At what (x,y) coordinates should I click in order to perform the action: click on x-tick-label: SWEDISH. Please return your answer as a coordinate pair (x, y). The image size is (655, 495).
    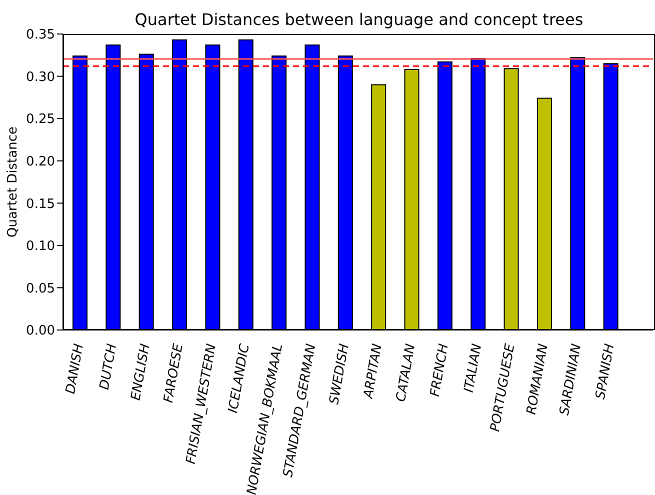
    Looking at the image, I should click on (339, 374).